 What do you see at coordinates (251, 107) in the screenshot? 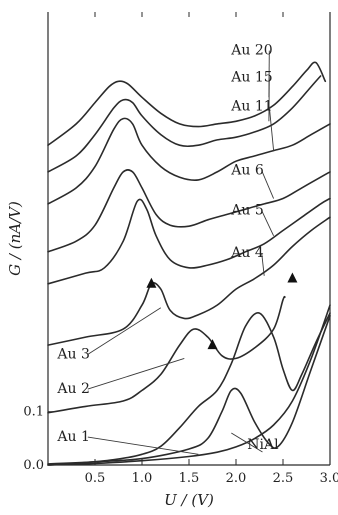
I see `label-au-11: Au 11` at bounding box center [251, 107].